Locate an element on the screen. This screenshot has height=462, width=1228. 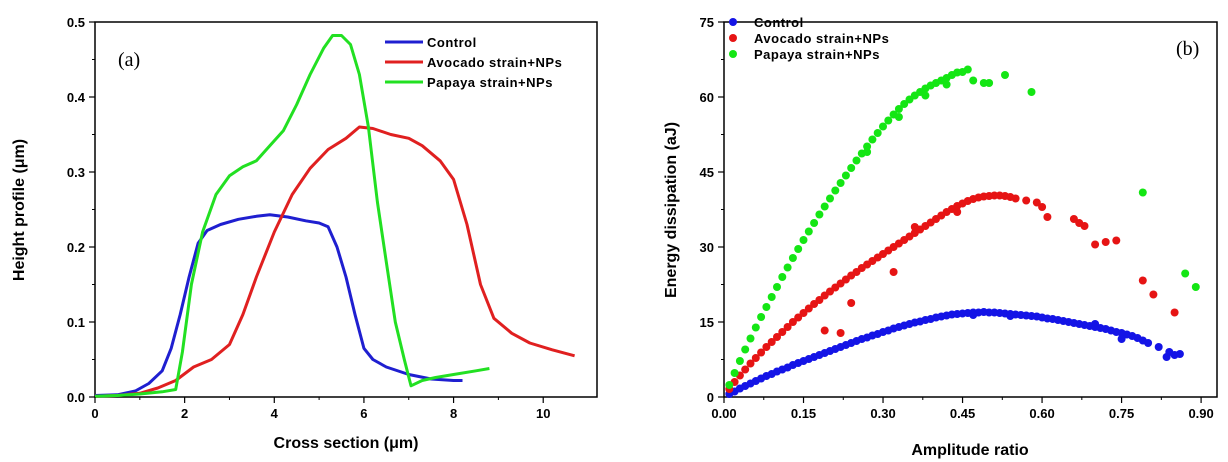
panel-a-x-tick-label: 0 is located at coordinates (94, 413).